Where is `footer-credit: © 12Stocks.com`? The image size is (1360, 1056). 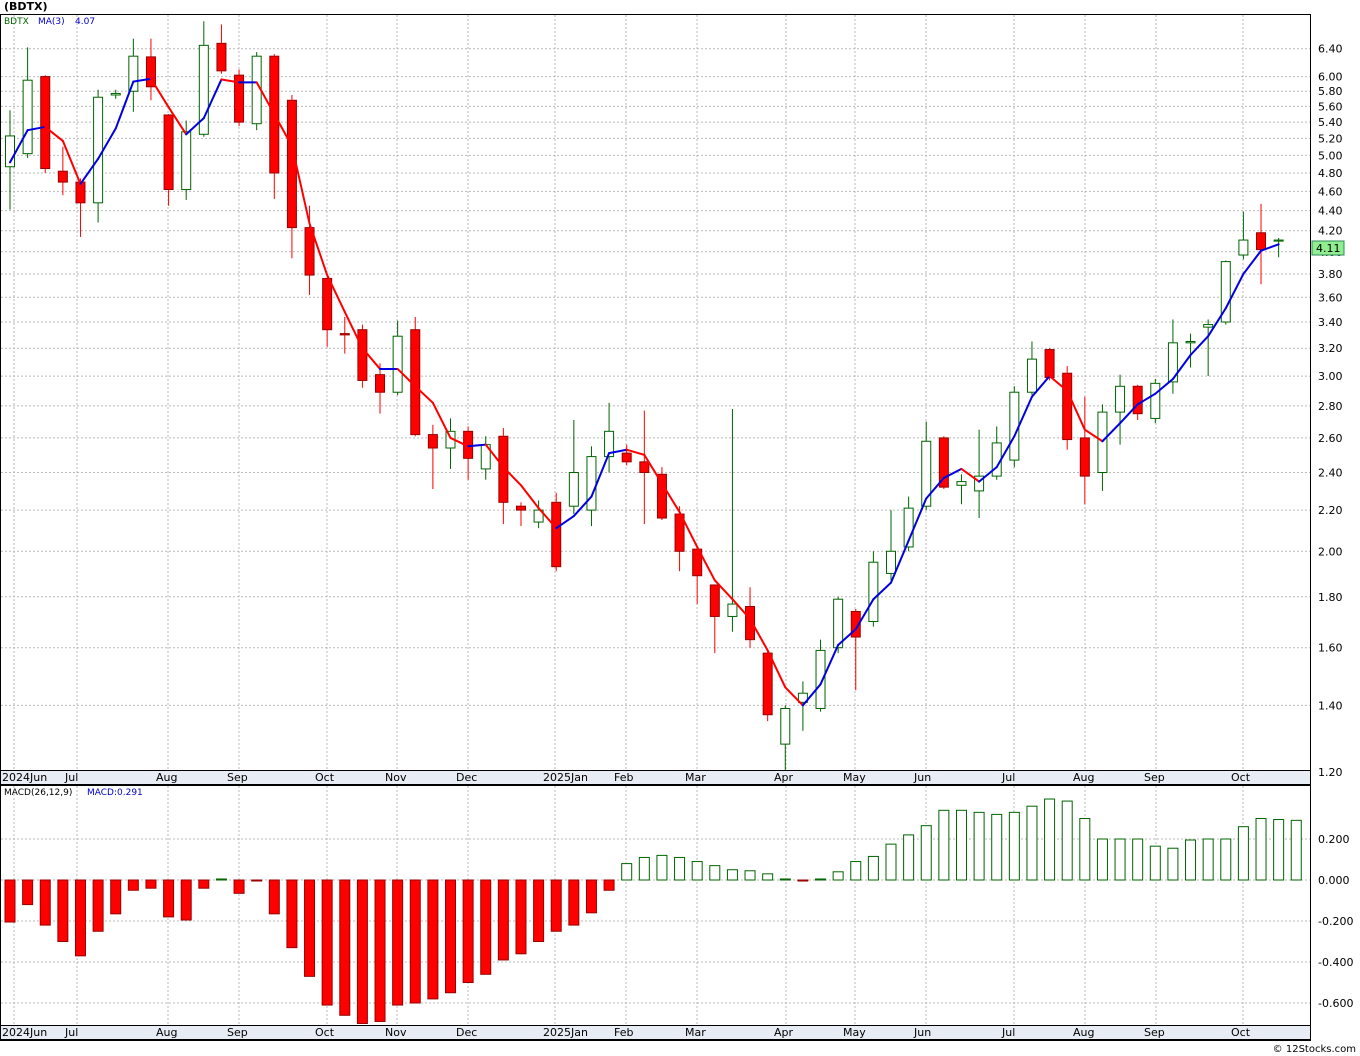 footer-credit: © 12Stocks.com is located at coordinates (1314, 1049).